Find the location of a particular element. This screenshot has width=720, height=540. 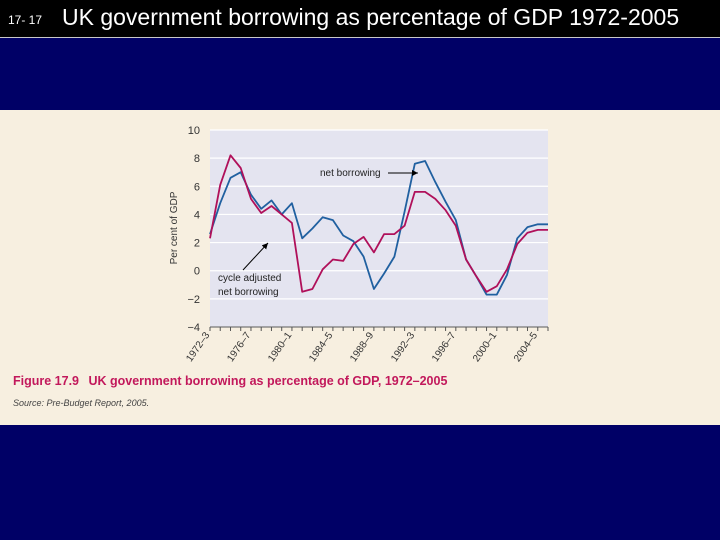

y-tick-label: 6 is located at coordinates (197, 187).